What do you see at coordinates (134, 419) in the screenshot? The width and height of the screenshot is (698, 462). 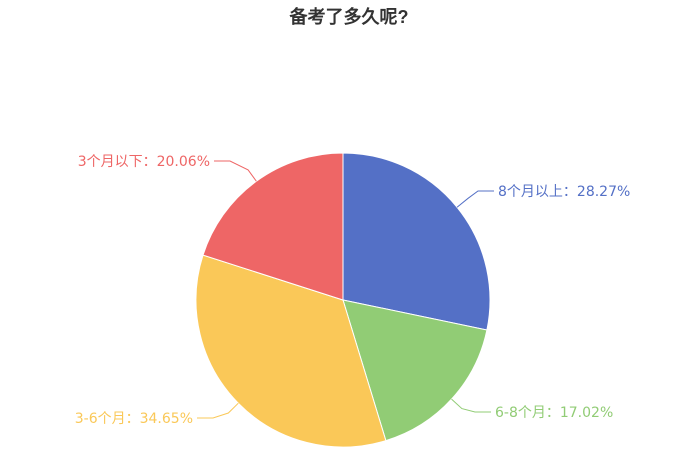 I see `slice-label: 3-6个月：34.65%` at bounding box center [134, 419].